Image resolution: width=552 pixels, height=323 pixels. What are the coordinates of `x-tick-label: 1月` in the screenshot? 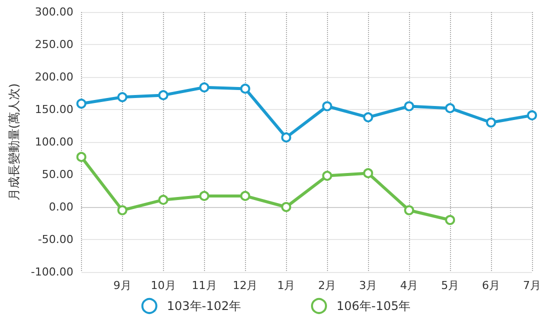 It's located at (286, 285).